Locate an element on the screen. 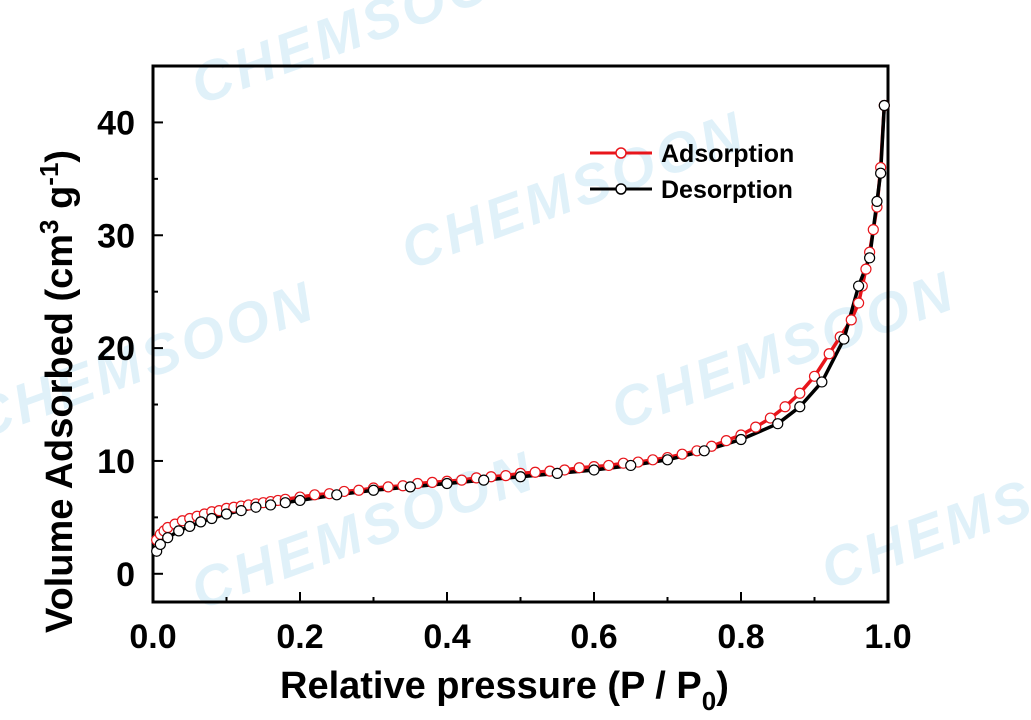 This screenshot has height=720, width=1031. y-tick-label: 20 is located at coordinates (116, 349).